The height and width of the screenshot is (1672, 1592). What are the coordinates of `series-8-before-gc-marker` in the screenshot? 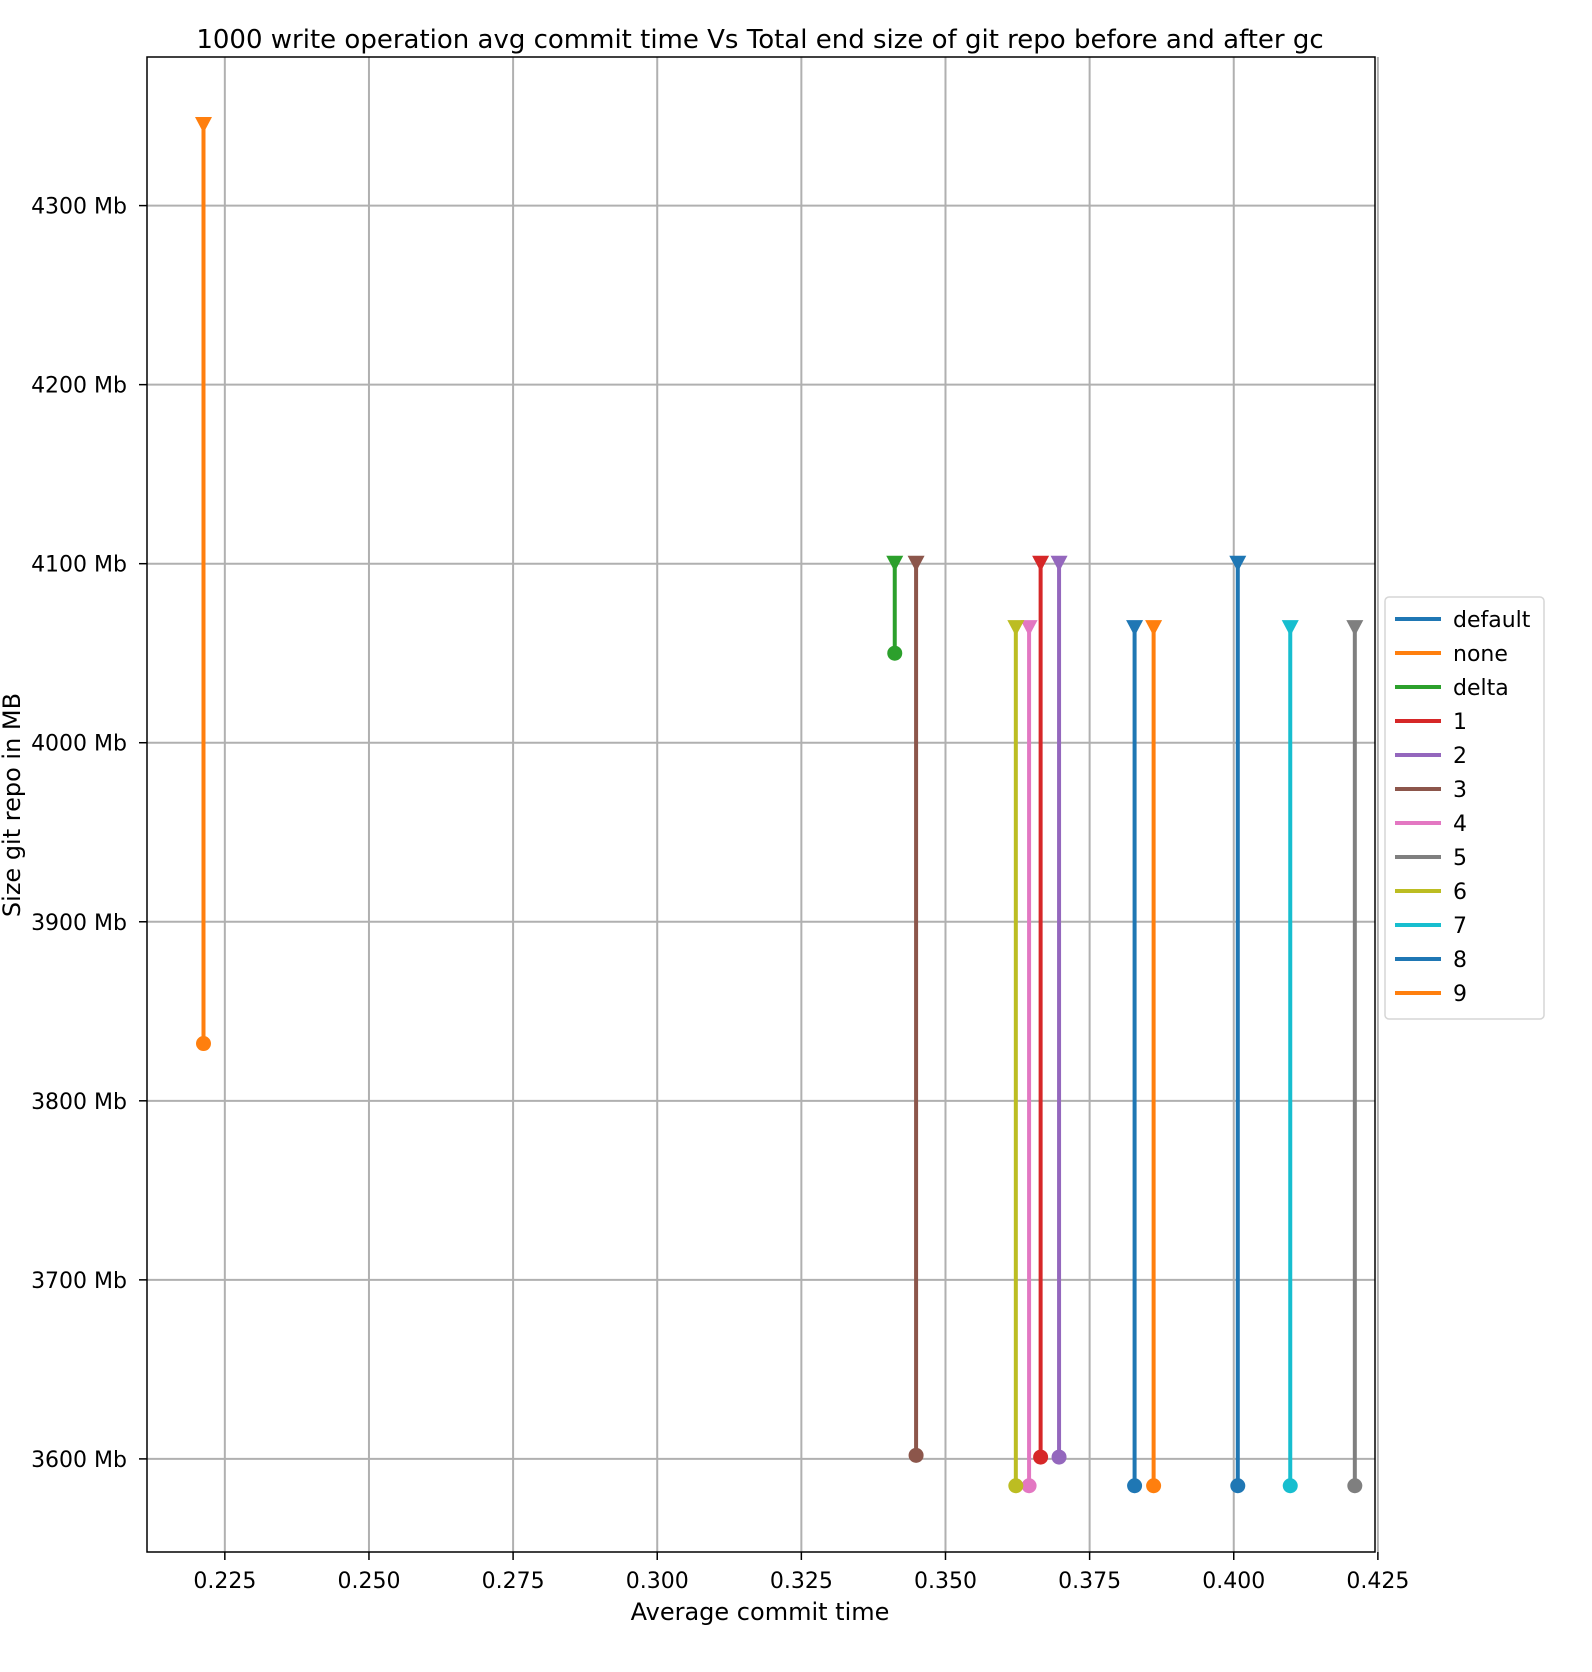 It's located at (1238, 563).